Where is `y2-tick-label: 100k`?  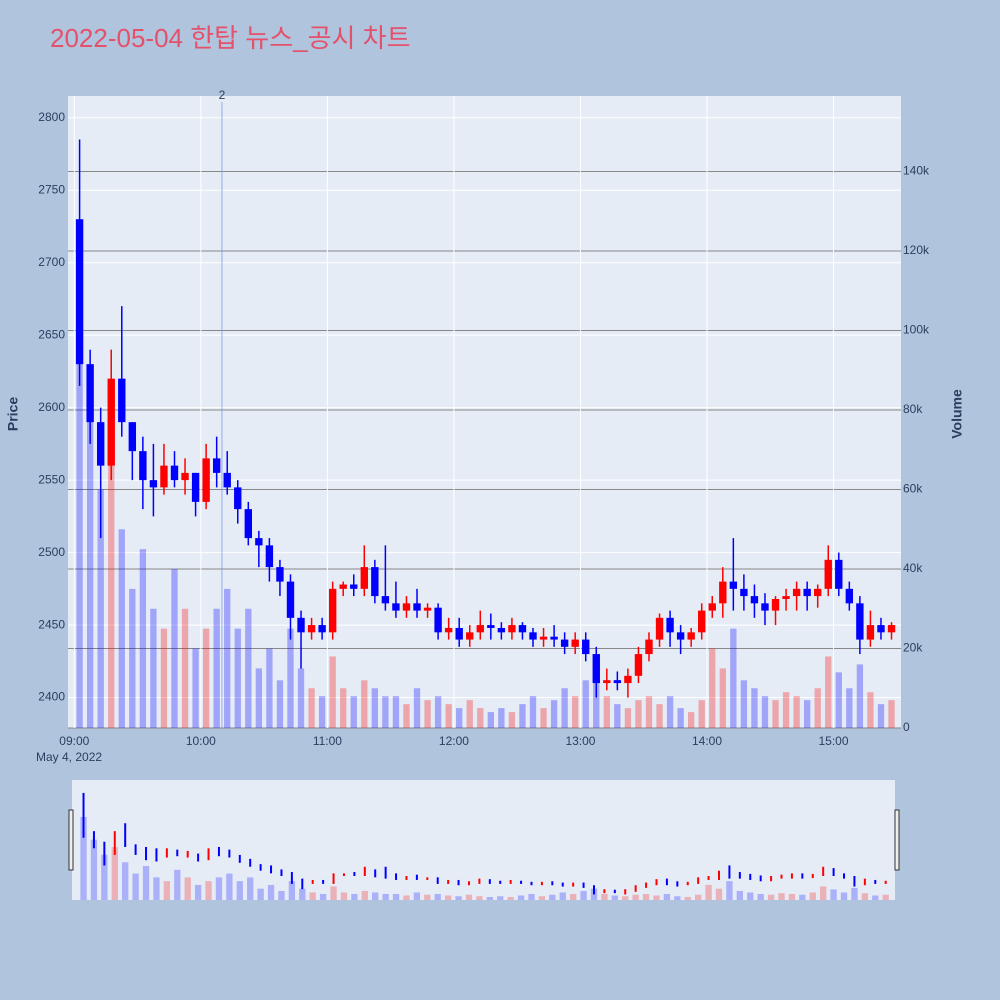 y2-tick-label: 100k is located at coordinates (916, 330).